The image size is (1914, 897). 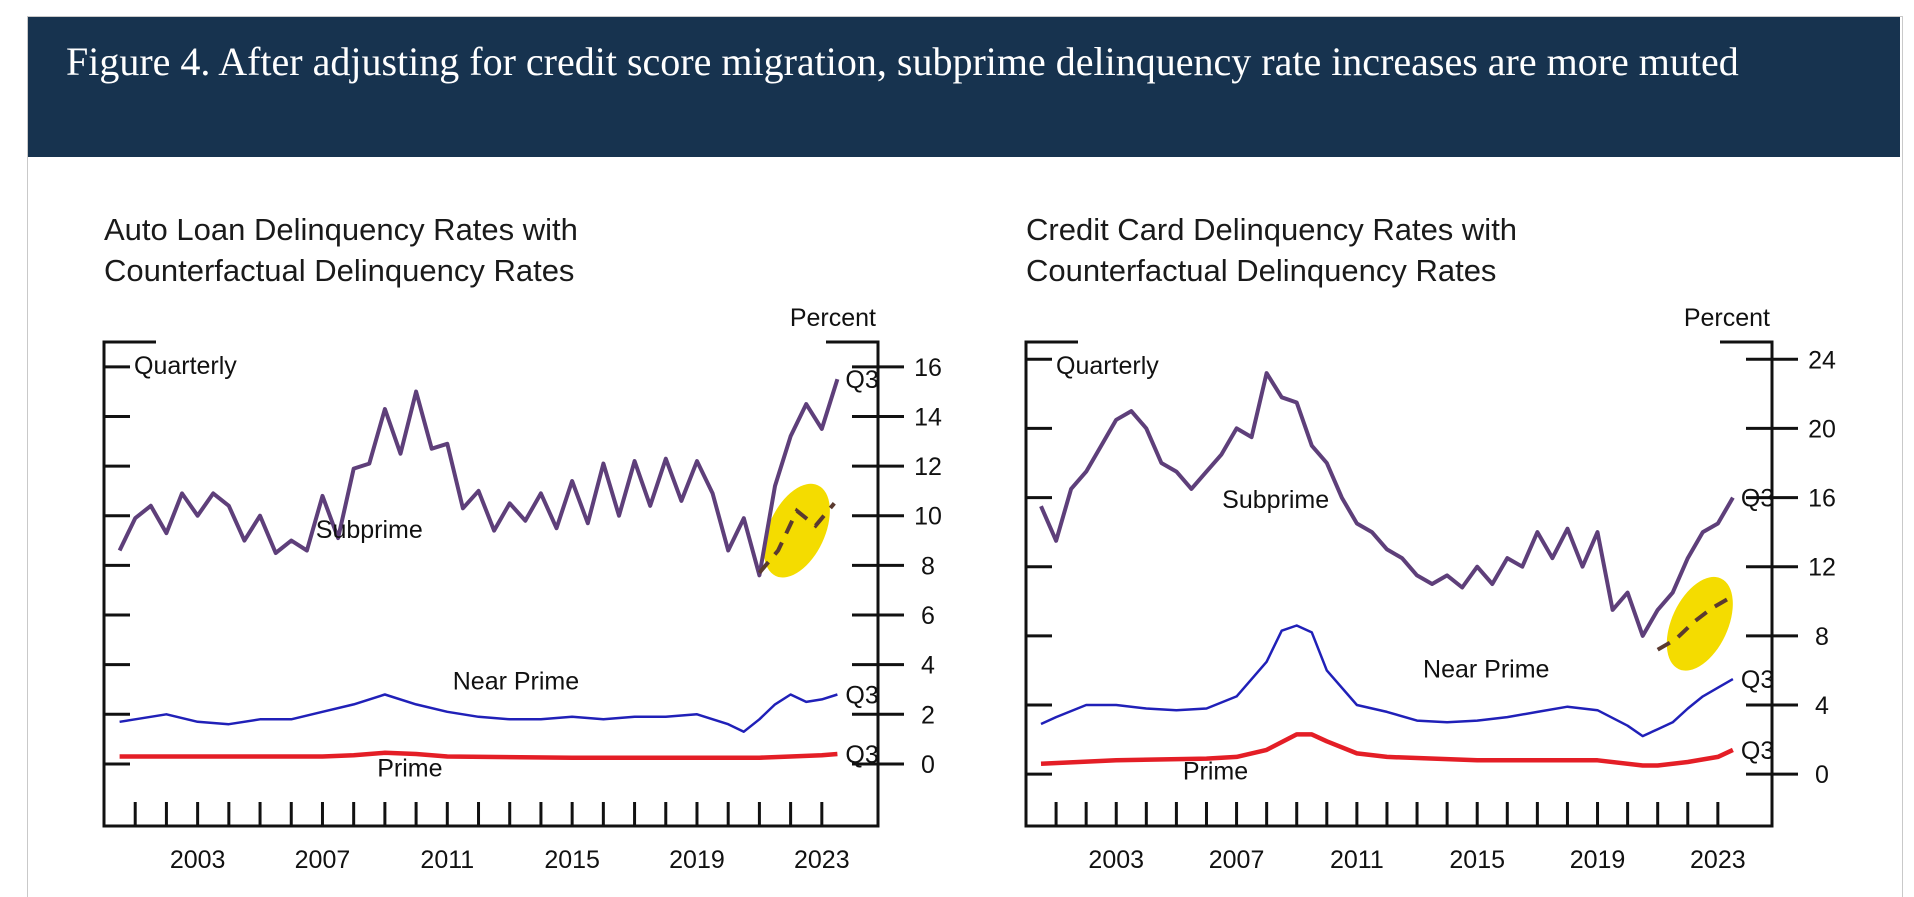 I want to click on chart1-annotation-prime: Prime, so click(x=409, y=768).